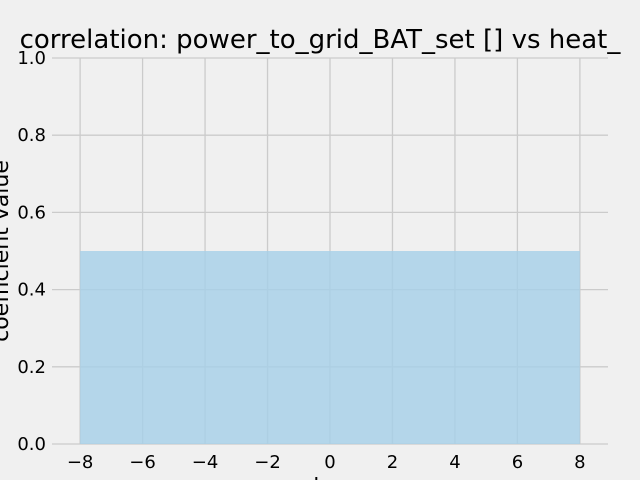 This screenshot has height=480, width=640. I want to click on x-tick-label: −2, so click(267, 462).